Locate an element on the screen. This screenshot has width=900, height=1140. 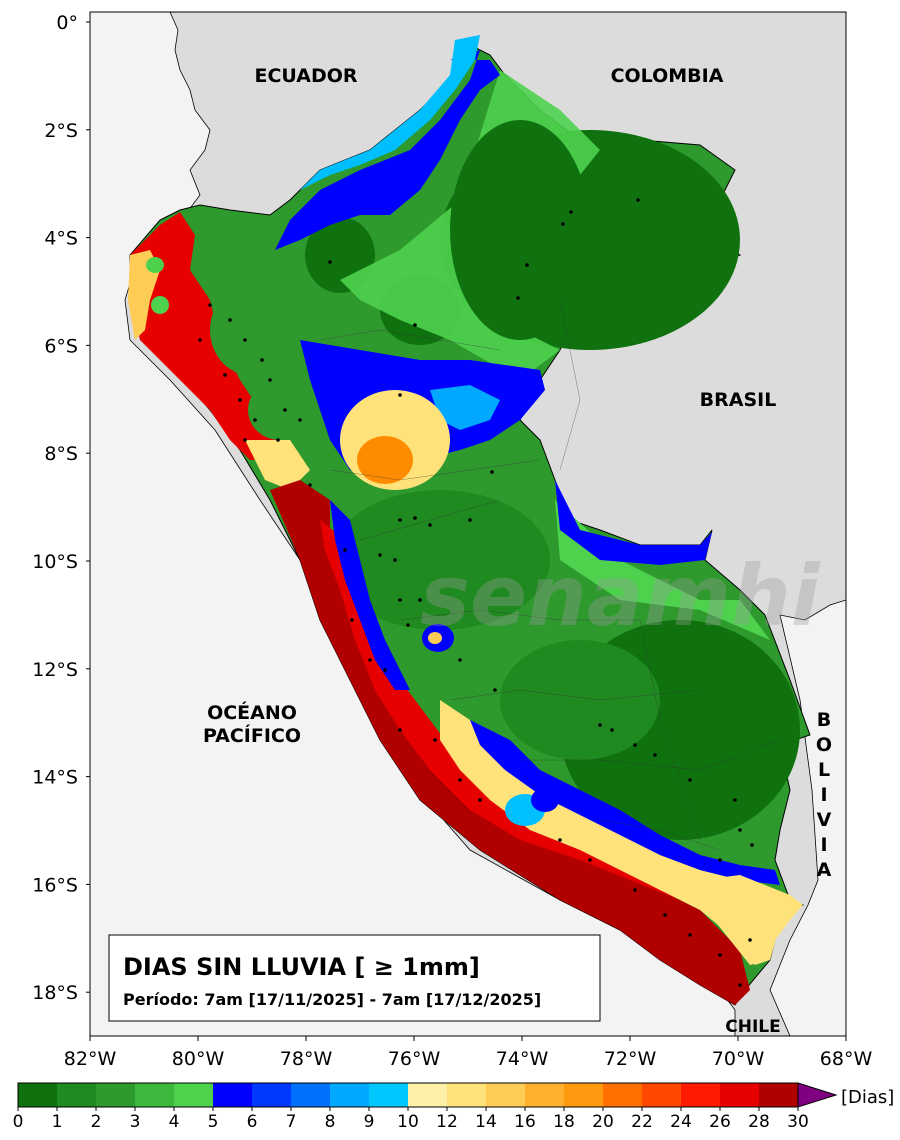
lat-tick-label: 8°S is located at coordinates (61, 454).